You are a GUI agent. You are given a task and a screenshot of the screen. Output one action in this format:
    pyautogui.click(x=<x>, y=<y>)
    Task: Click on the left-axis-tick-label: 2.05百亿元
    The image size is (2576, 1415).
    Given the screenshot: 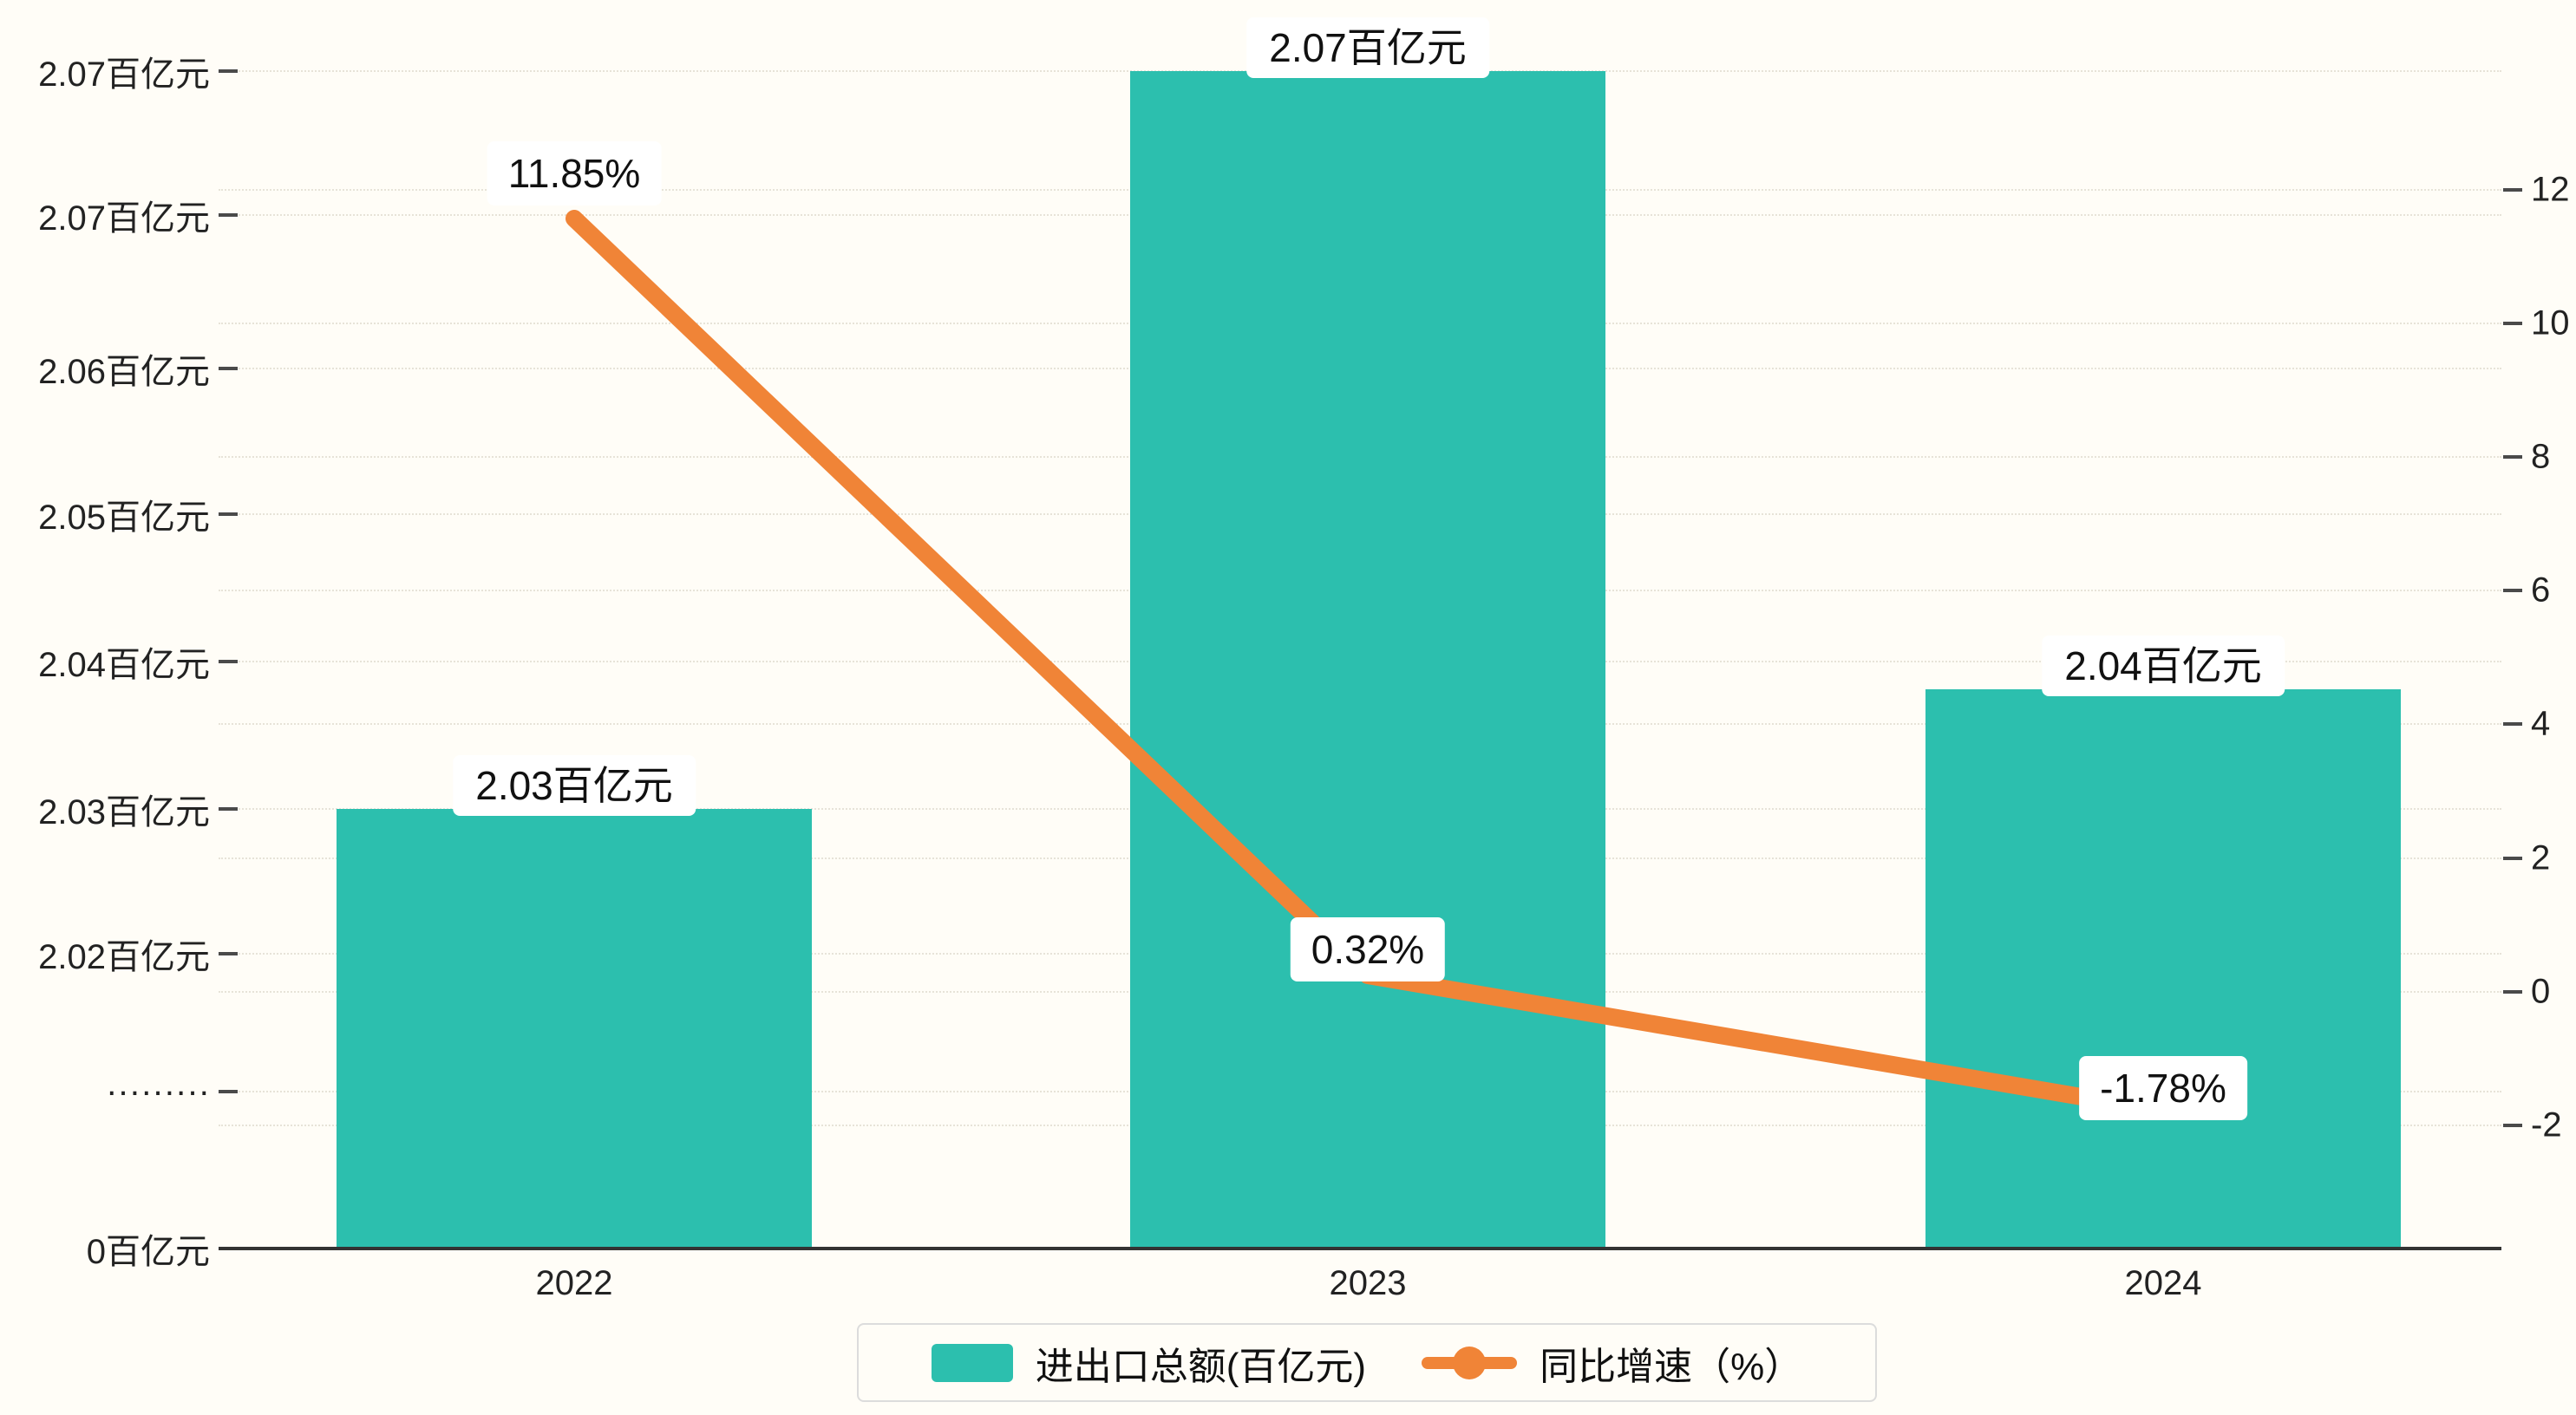 What is the action you would take?
    pyautogui.click(x=124, y=518)
    